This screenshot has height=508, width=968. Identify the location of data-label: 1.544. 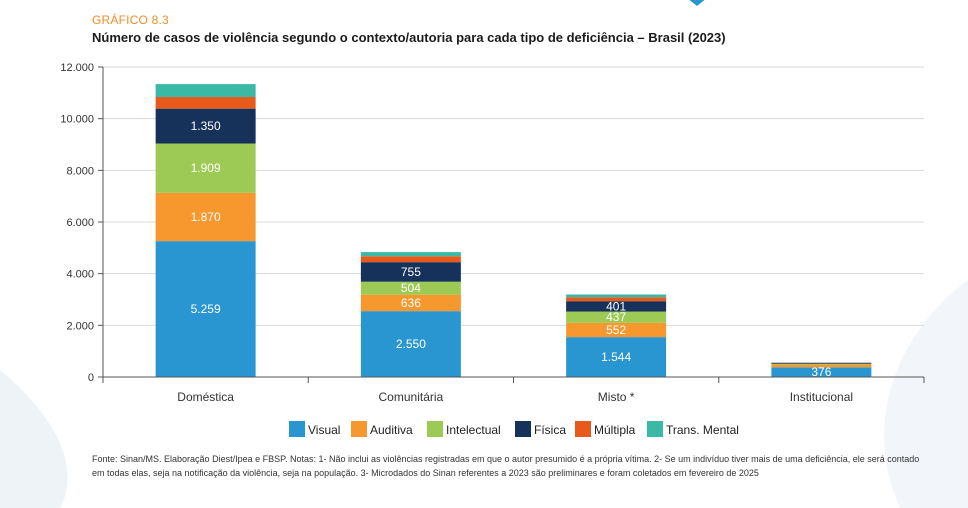
(616, 357).